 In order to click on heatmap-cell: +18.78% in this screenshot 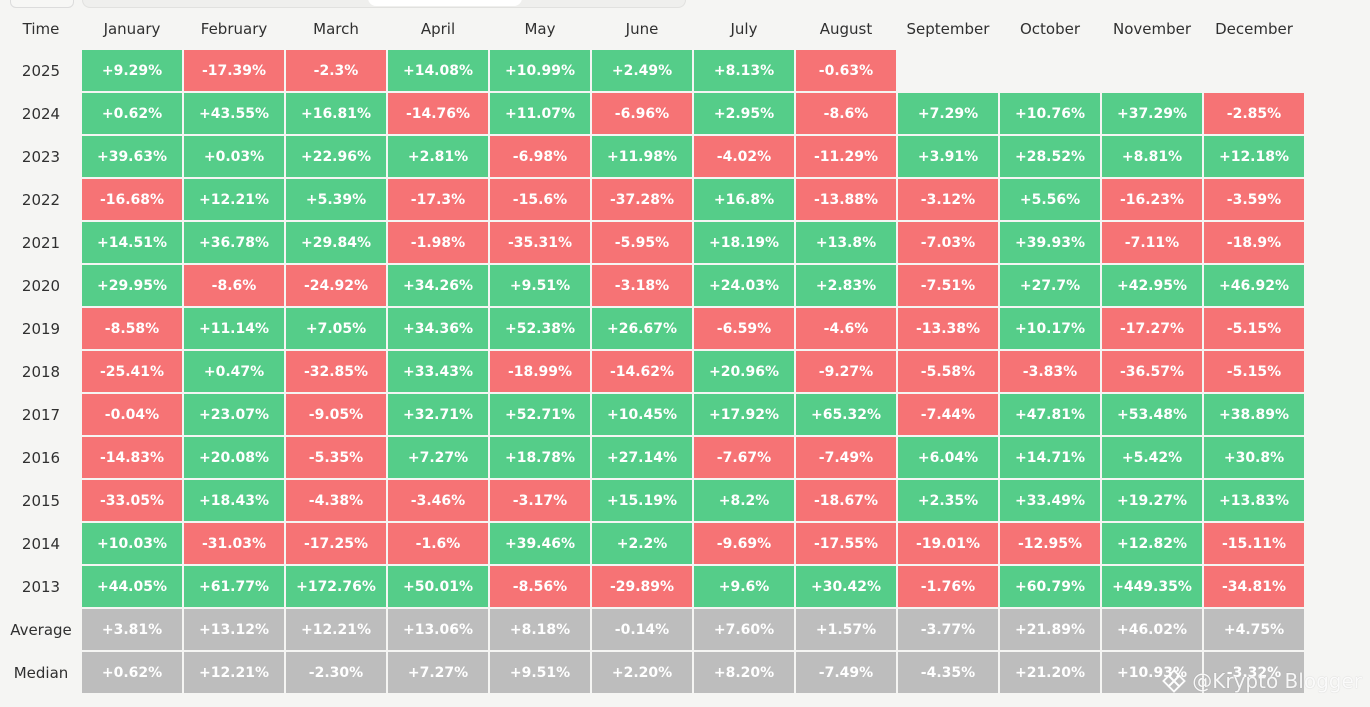, I will do `click(540, 457)`.